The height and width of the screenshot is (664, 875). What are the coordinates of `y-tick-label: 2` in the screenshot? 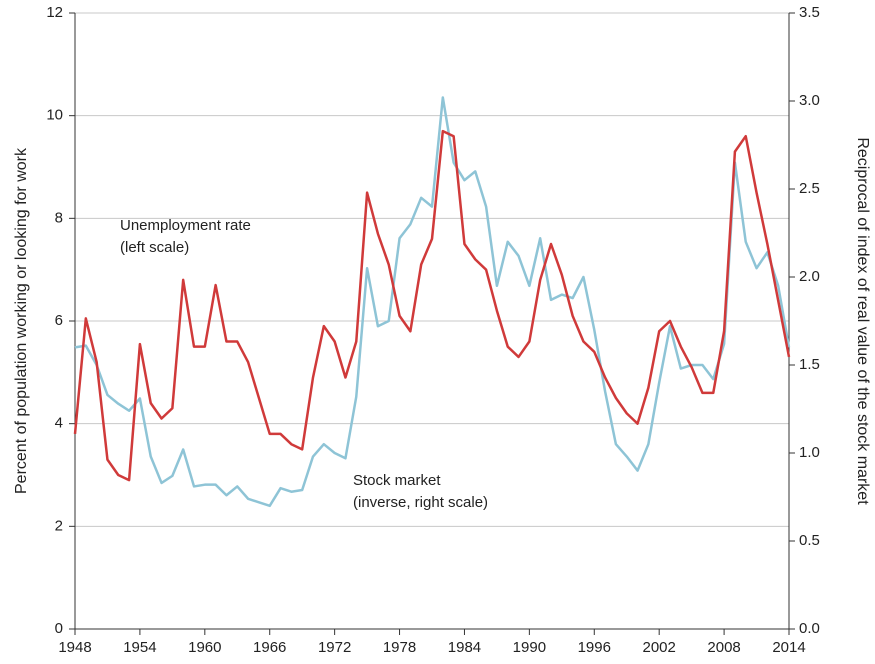 It's located at (59, 525).